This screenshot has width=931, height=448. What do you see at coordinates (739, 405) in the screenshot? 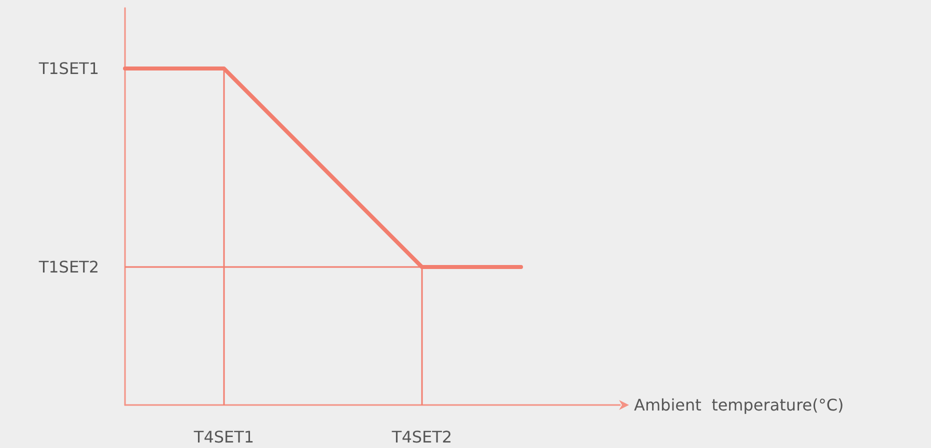
I see `x-axis-title: Ambient temperature(°C)` at bounding box center [739, 405].